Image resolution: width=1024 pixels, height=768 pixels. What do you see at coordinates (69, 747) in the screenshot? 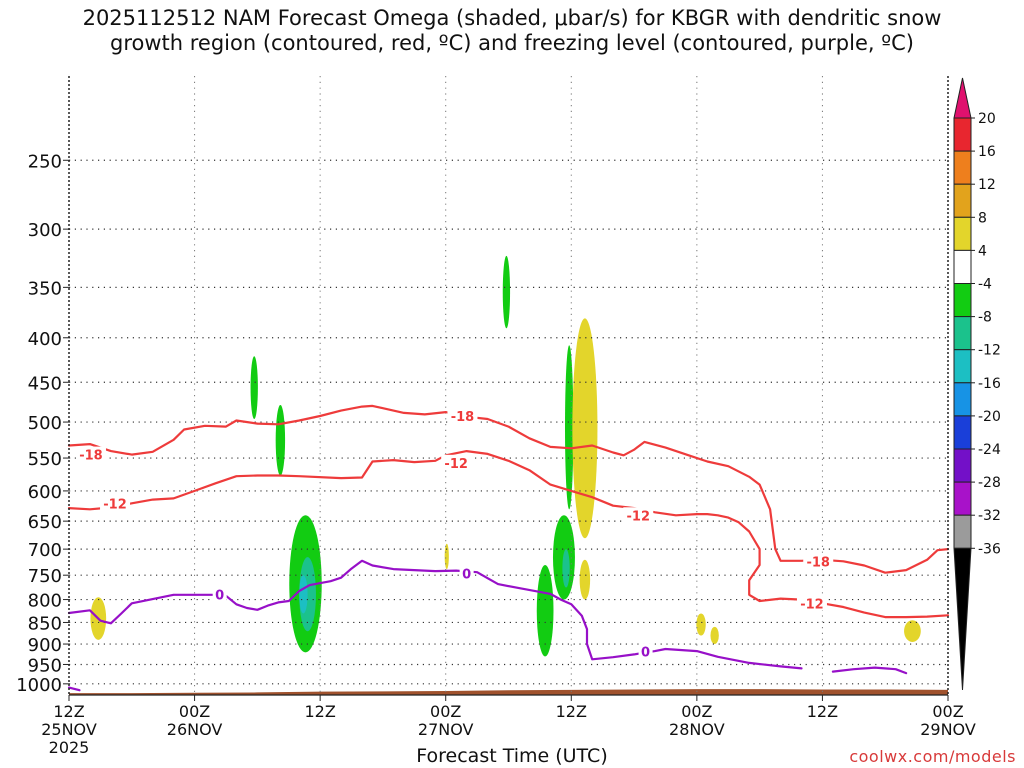
I see `x-tick-label-0-3: 2025` at bounding box center [69, 747].